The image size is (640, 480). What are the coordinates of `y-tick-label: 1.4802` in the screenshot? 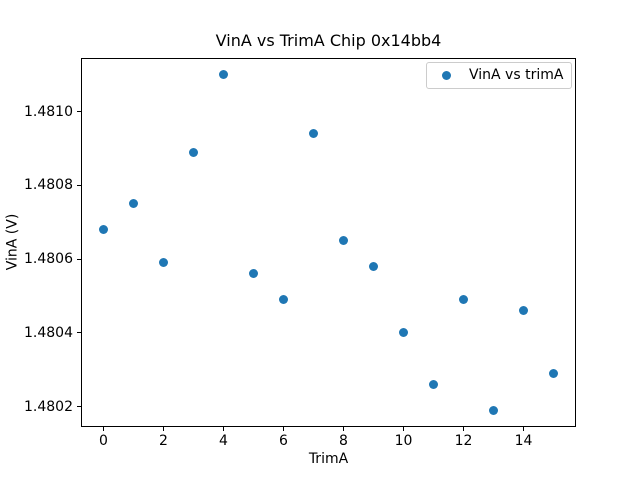 It's located at (48, 406).